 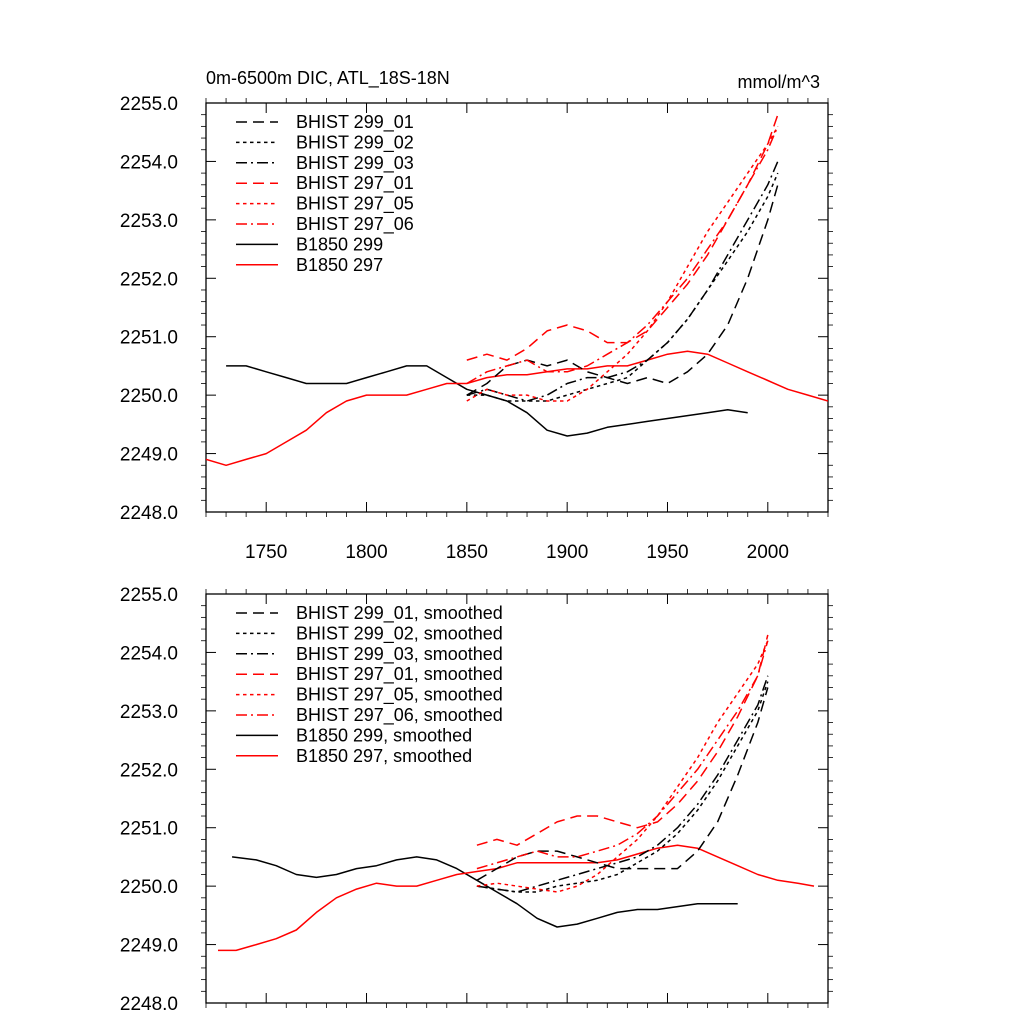 What do you see at coordinates (339, 265) in the screenshot?
I see `legend-label: B1850 297` at bounding box center [339, 265].